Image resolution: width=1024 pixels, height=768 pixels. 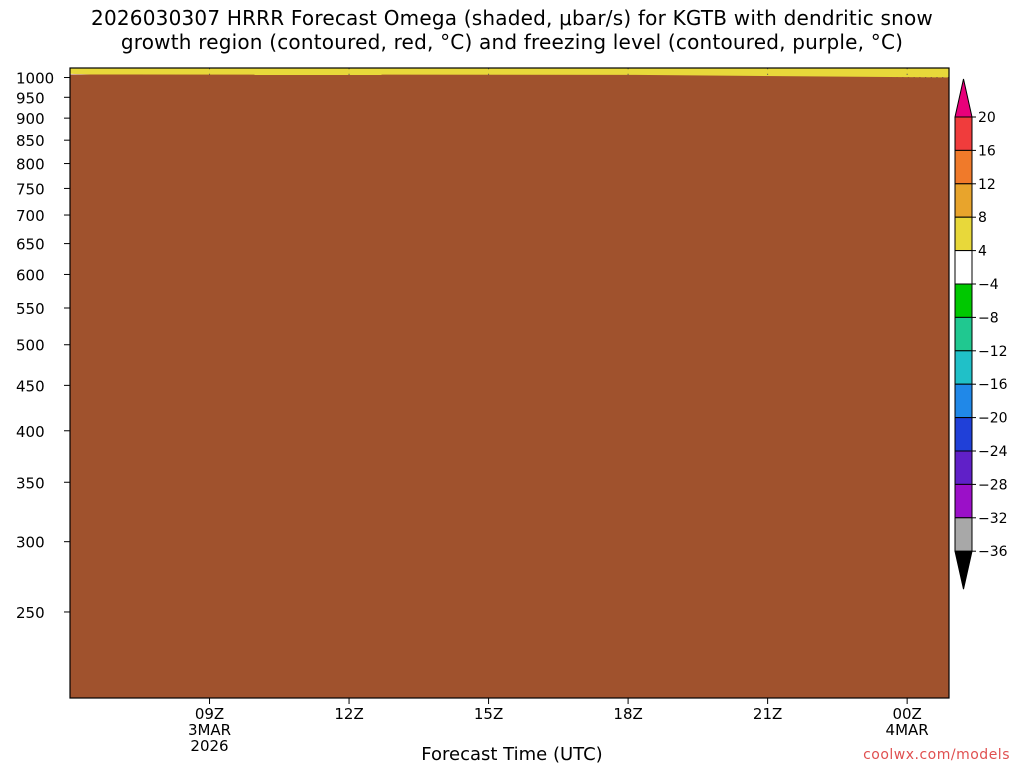 I want to click on colorbar-label-11: −28, so click(x=993, y=485).